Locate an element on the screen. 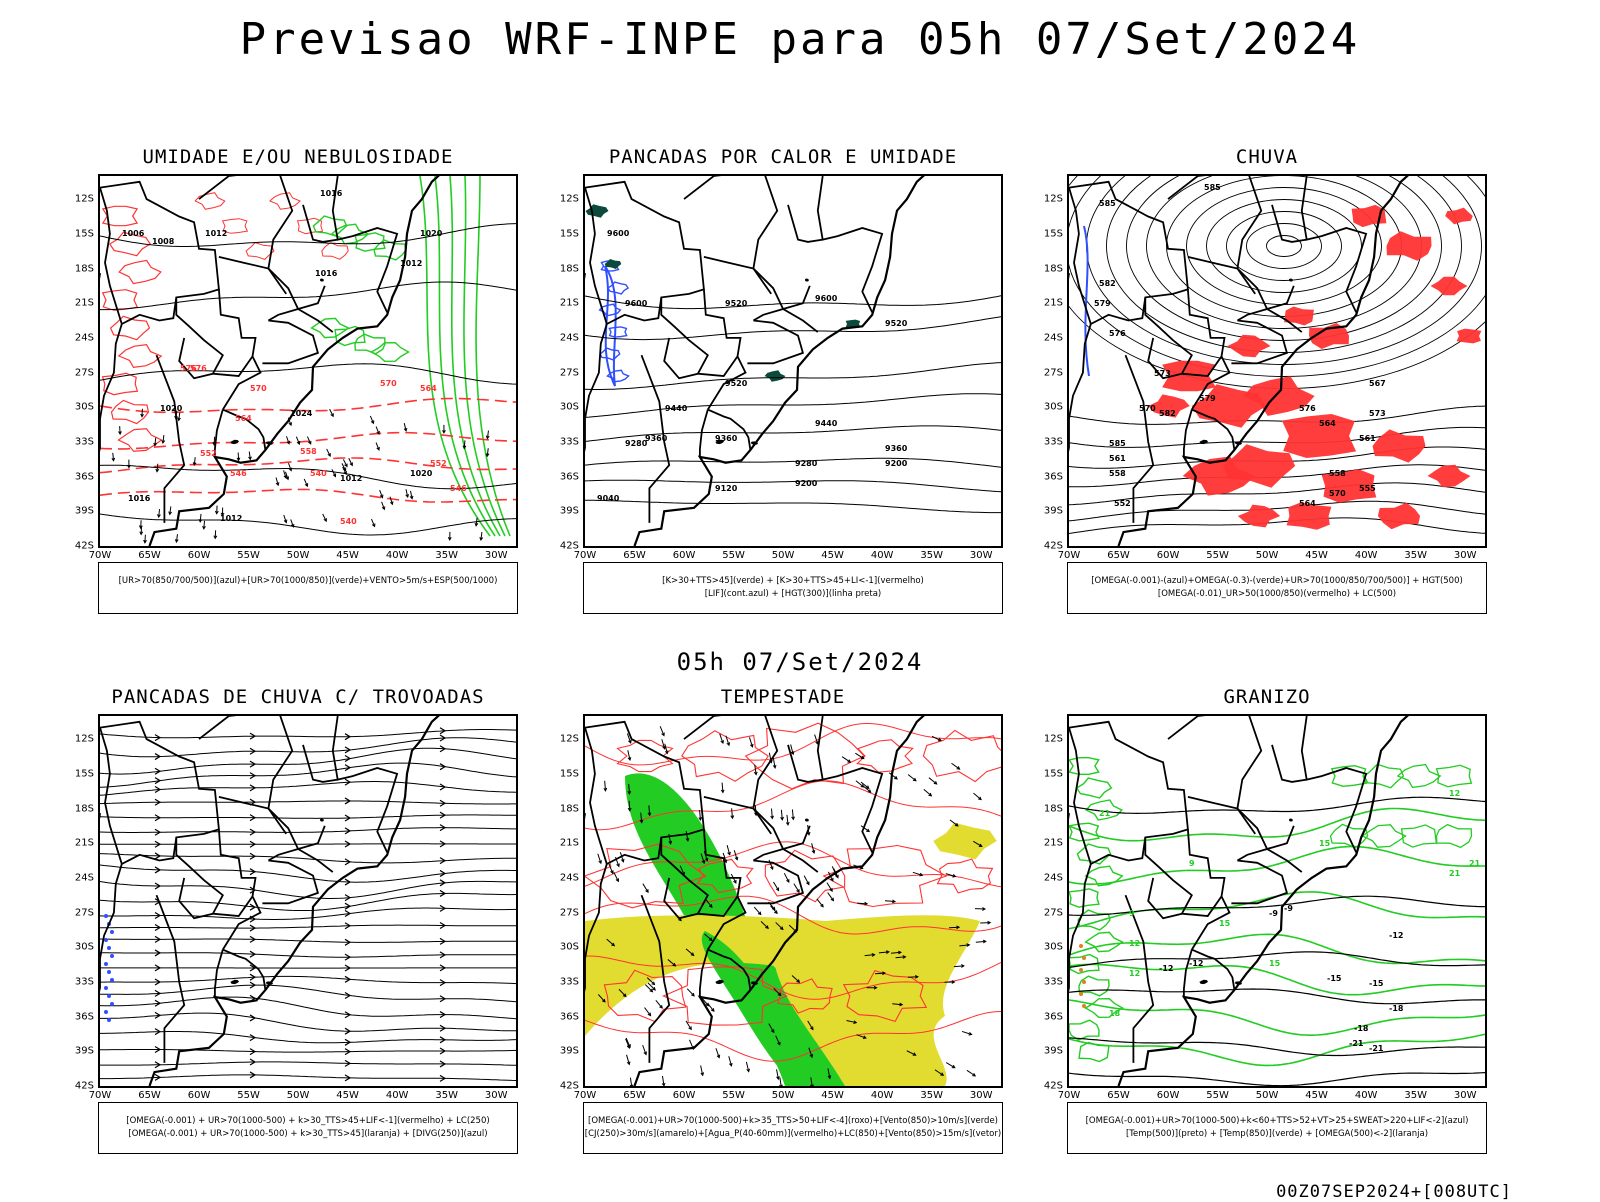 Image resolution: width=1600 pixels, height=1202 pixels. red-humidity-contour is located at coordinates (335, 251).